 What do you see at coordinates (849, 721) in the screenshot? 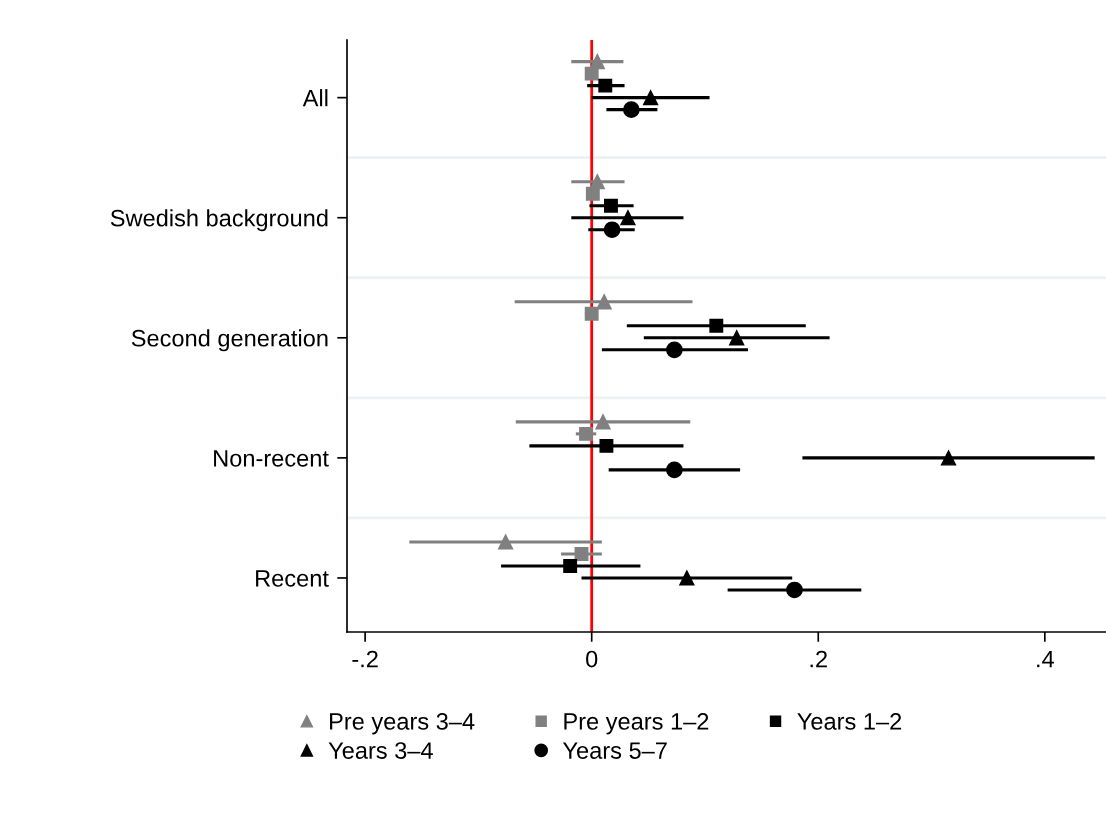
I see `legend-label: Years 1–2` at bounding box center [849, 721].